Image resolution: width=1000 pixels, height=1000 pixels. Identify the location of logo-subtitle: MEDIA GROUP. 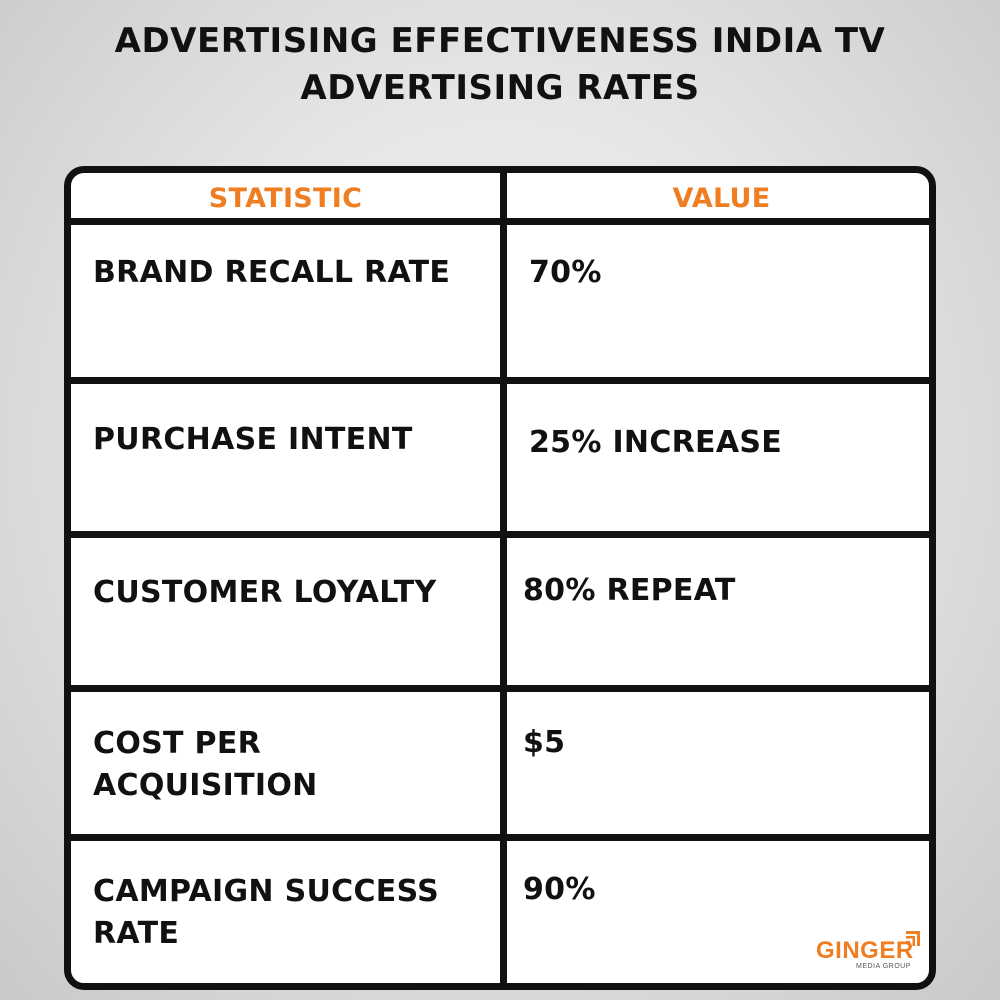
(883, 966).